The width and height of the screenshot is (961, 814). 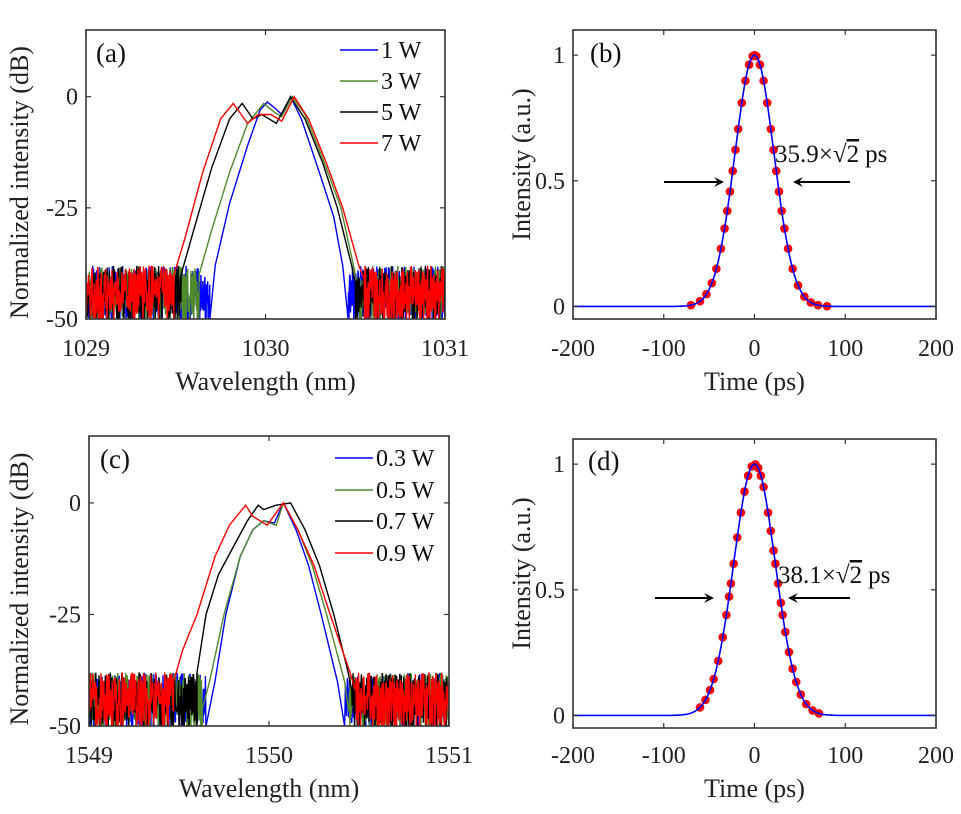 I want to click on x-tick-label: 1031, so click(x=445, y=349).